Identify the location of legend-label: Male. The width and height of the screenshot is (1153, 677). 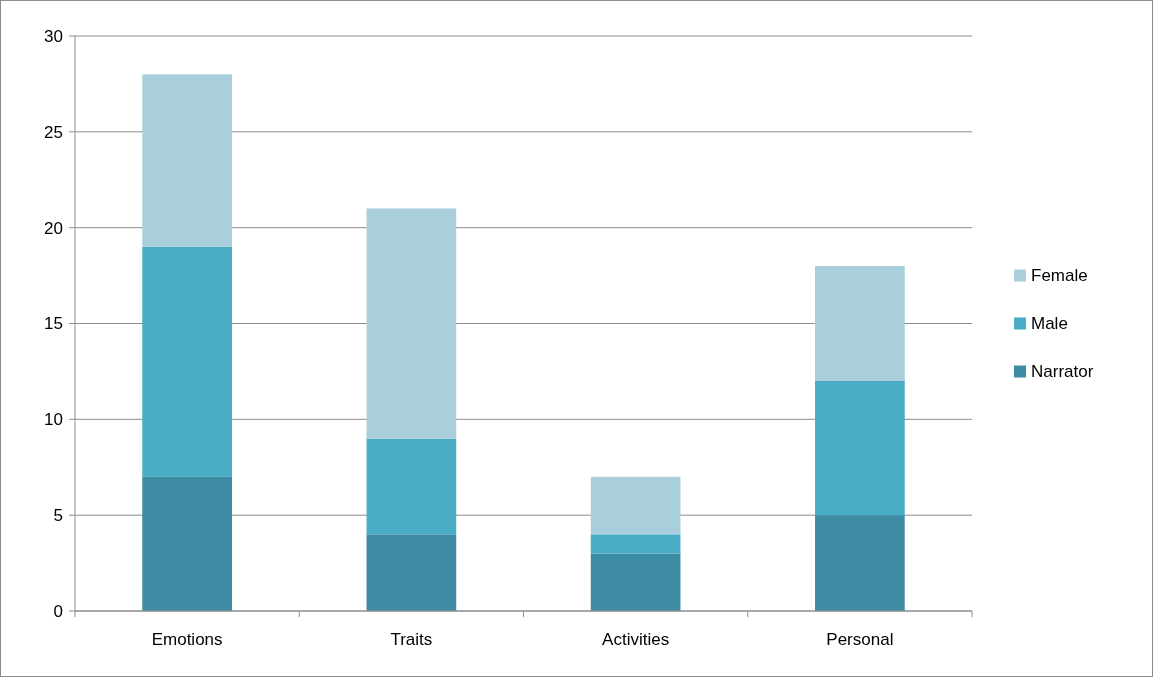
(1049, 324).